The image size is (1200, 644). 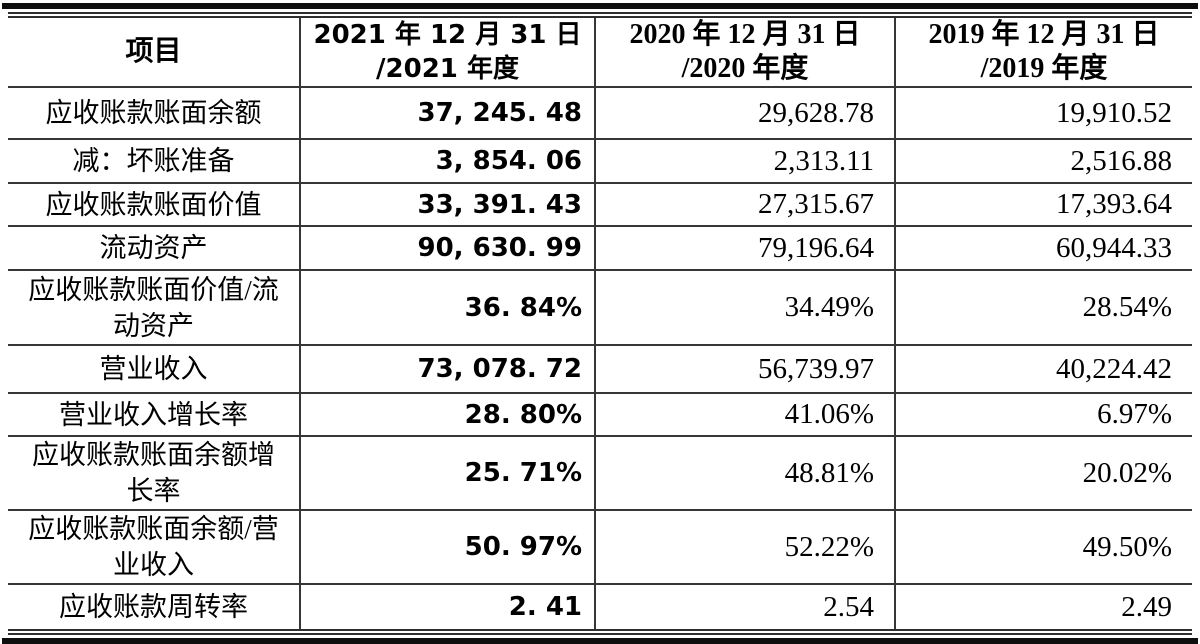 What do you see at coordinates (1043, 161) in the screenshot?
I see `value-2019: 2,516.88` at bounding box center [1043, 161].